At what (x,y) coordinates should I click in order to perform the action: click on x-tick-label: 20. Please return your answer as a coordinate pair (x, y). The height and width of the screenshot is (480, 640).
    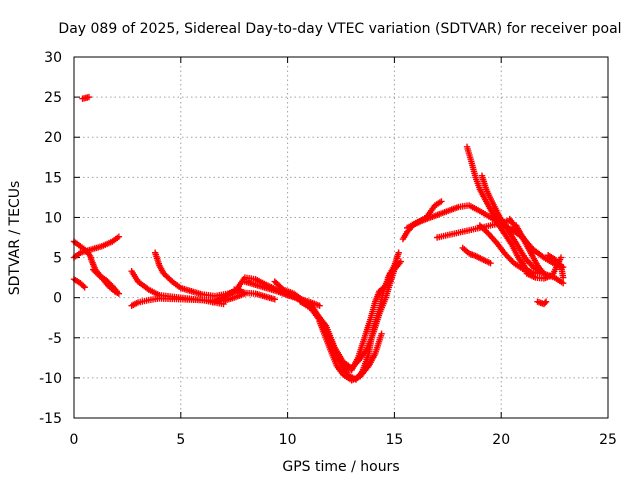
    Looking at the image, I should click on (501, 440).